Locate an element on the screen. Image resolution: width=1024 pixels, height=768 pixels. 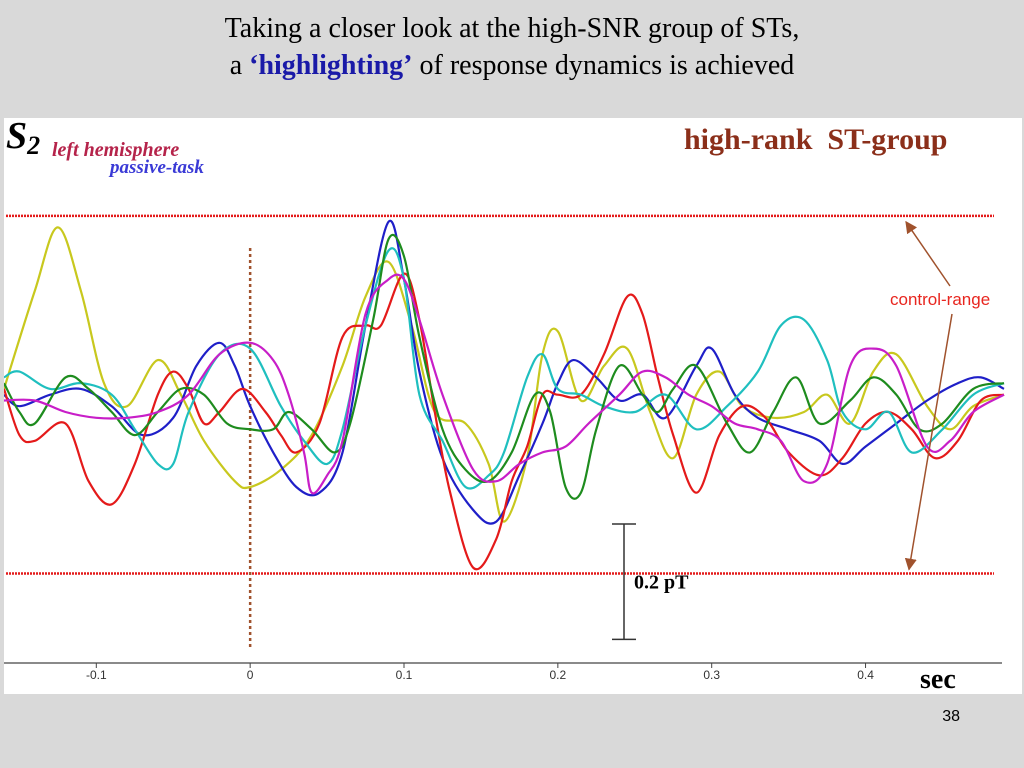
title-line-2-prefix: a is located at coordinates (239, 65).